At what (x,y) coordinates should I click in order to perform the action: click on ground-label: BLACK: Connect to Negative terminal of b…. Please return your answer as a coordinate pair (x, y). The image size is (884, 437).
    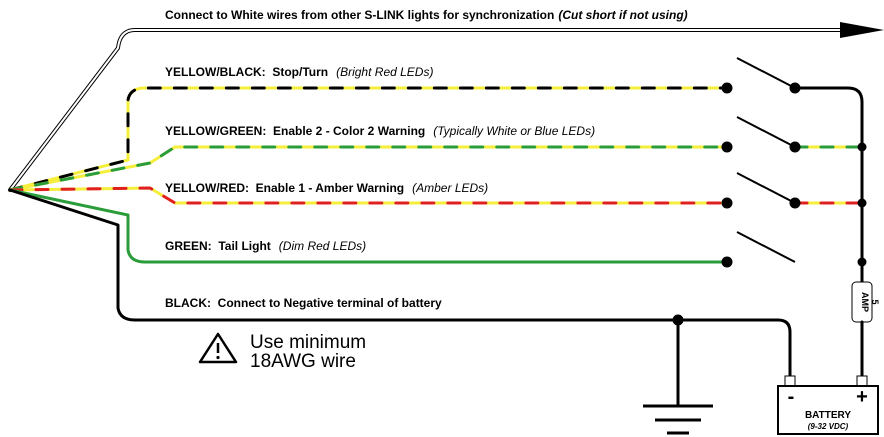
    Looking at the image, I should click on (303, 303).